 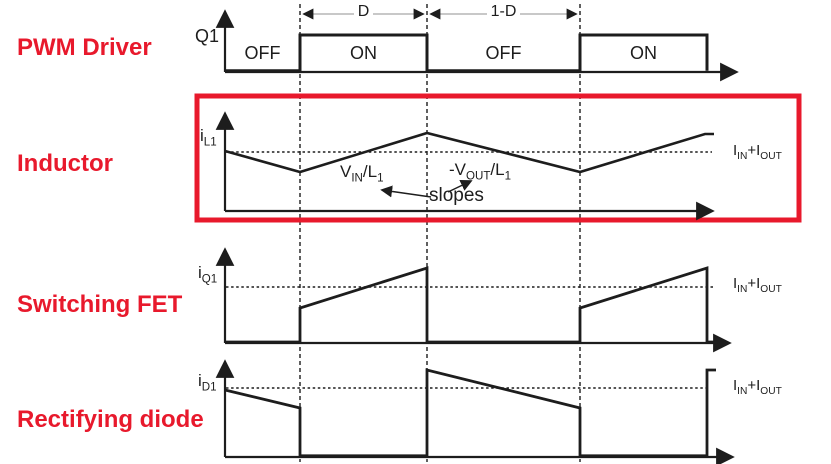 I want to click on pwm-state-on-2: ON, so click(x=643, y=53).